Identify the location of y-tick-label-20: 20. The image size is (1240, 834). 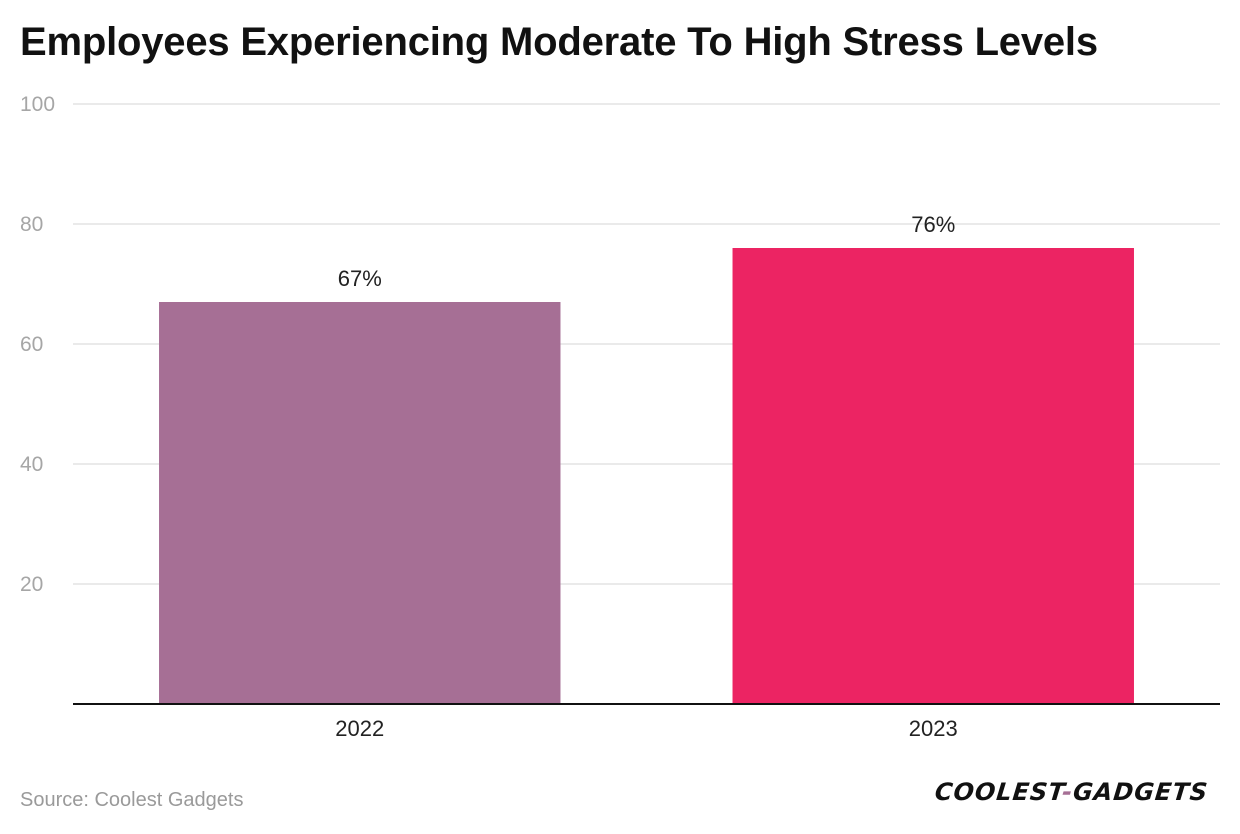
(31, 584).